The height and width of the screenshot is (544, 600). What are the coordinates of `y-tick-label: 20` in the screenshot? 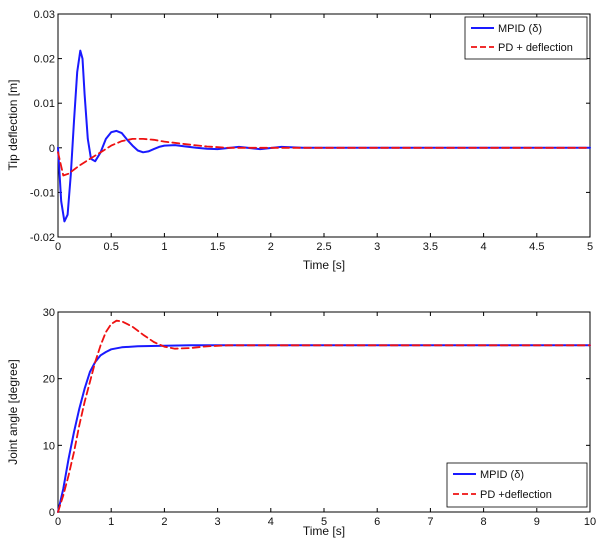 It's located at (49, 380).